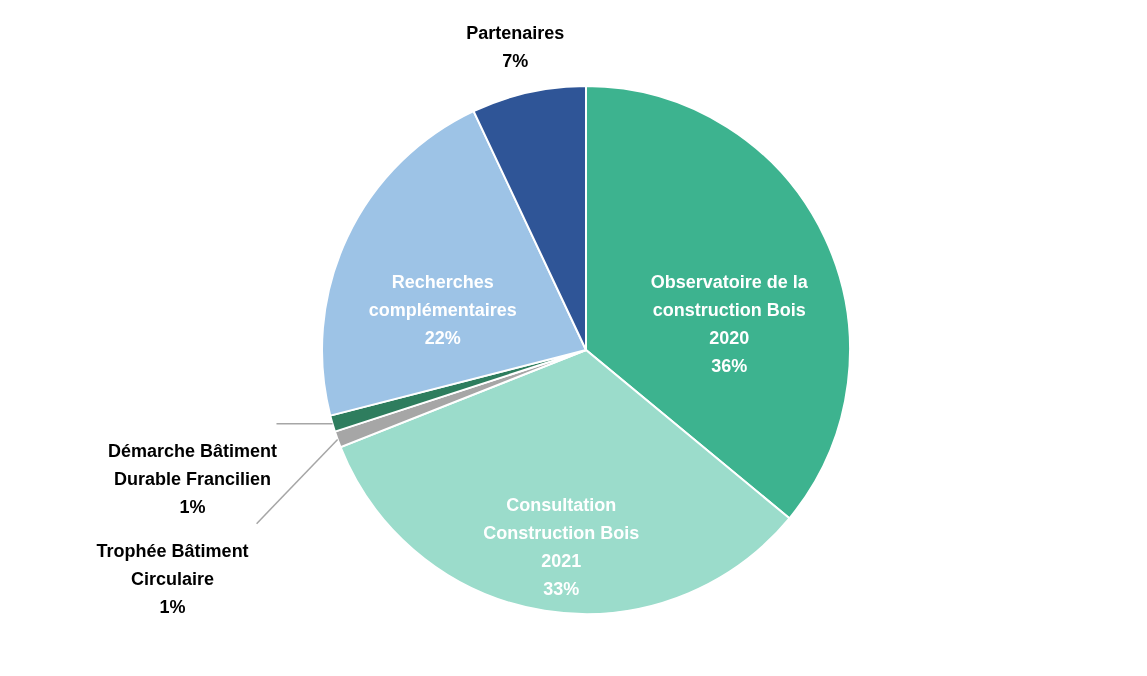  I want to click on data-label: 22%, so click(442, 337).